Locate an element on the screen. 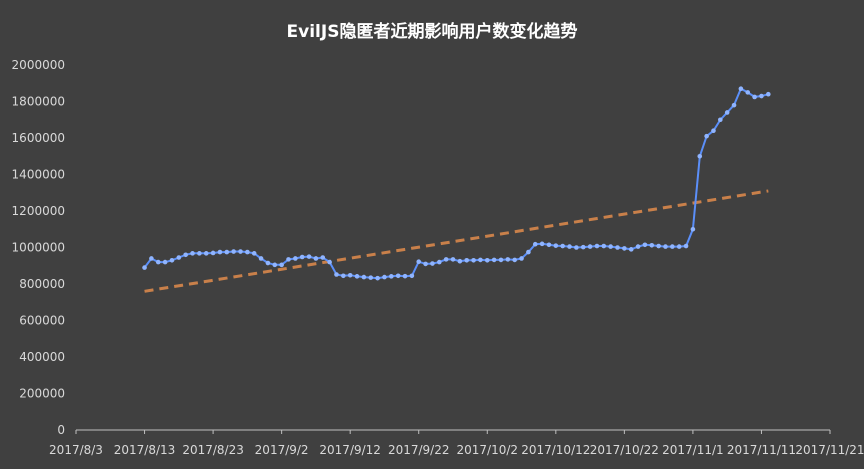  x-tick-label: 2017/10/12 is located at coordinates (555, 450).